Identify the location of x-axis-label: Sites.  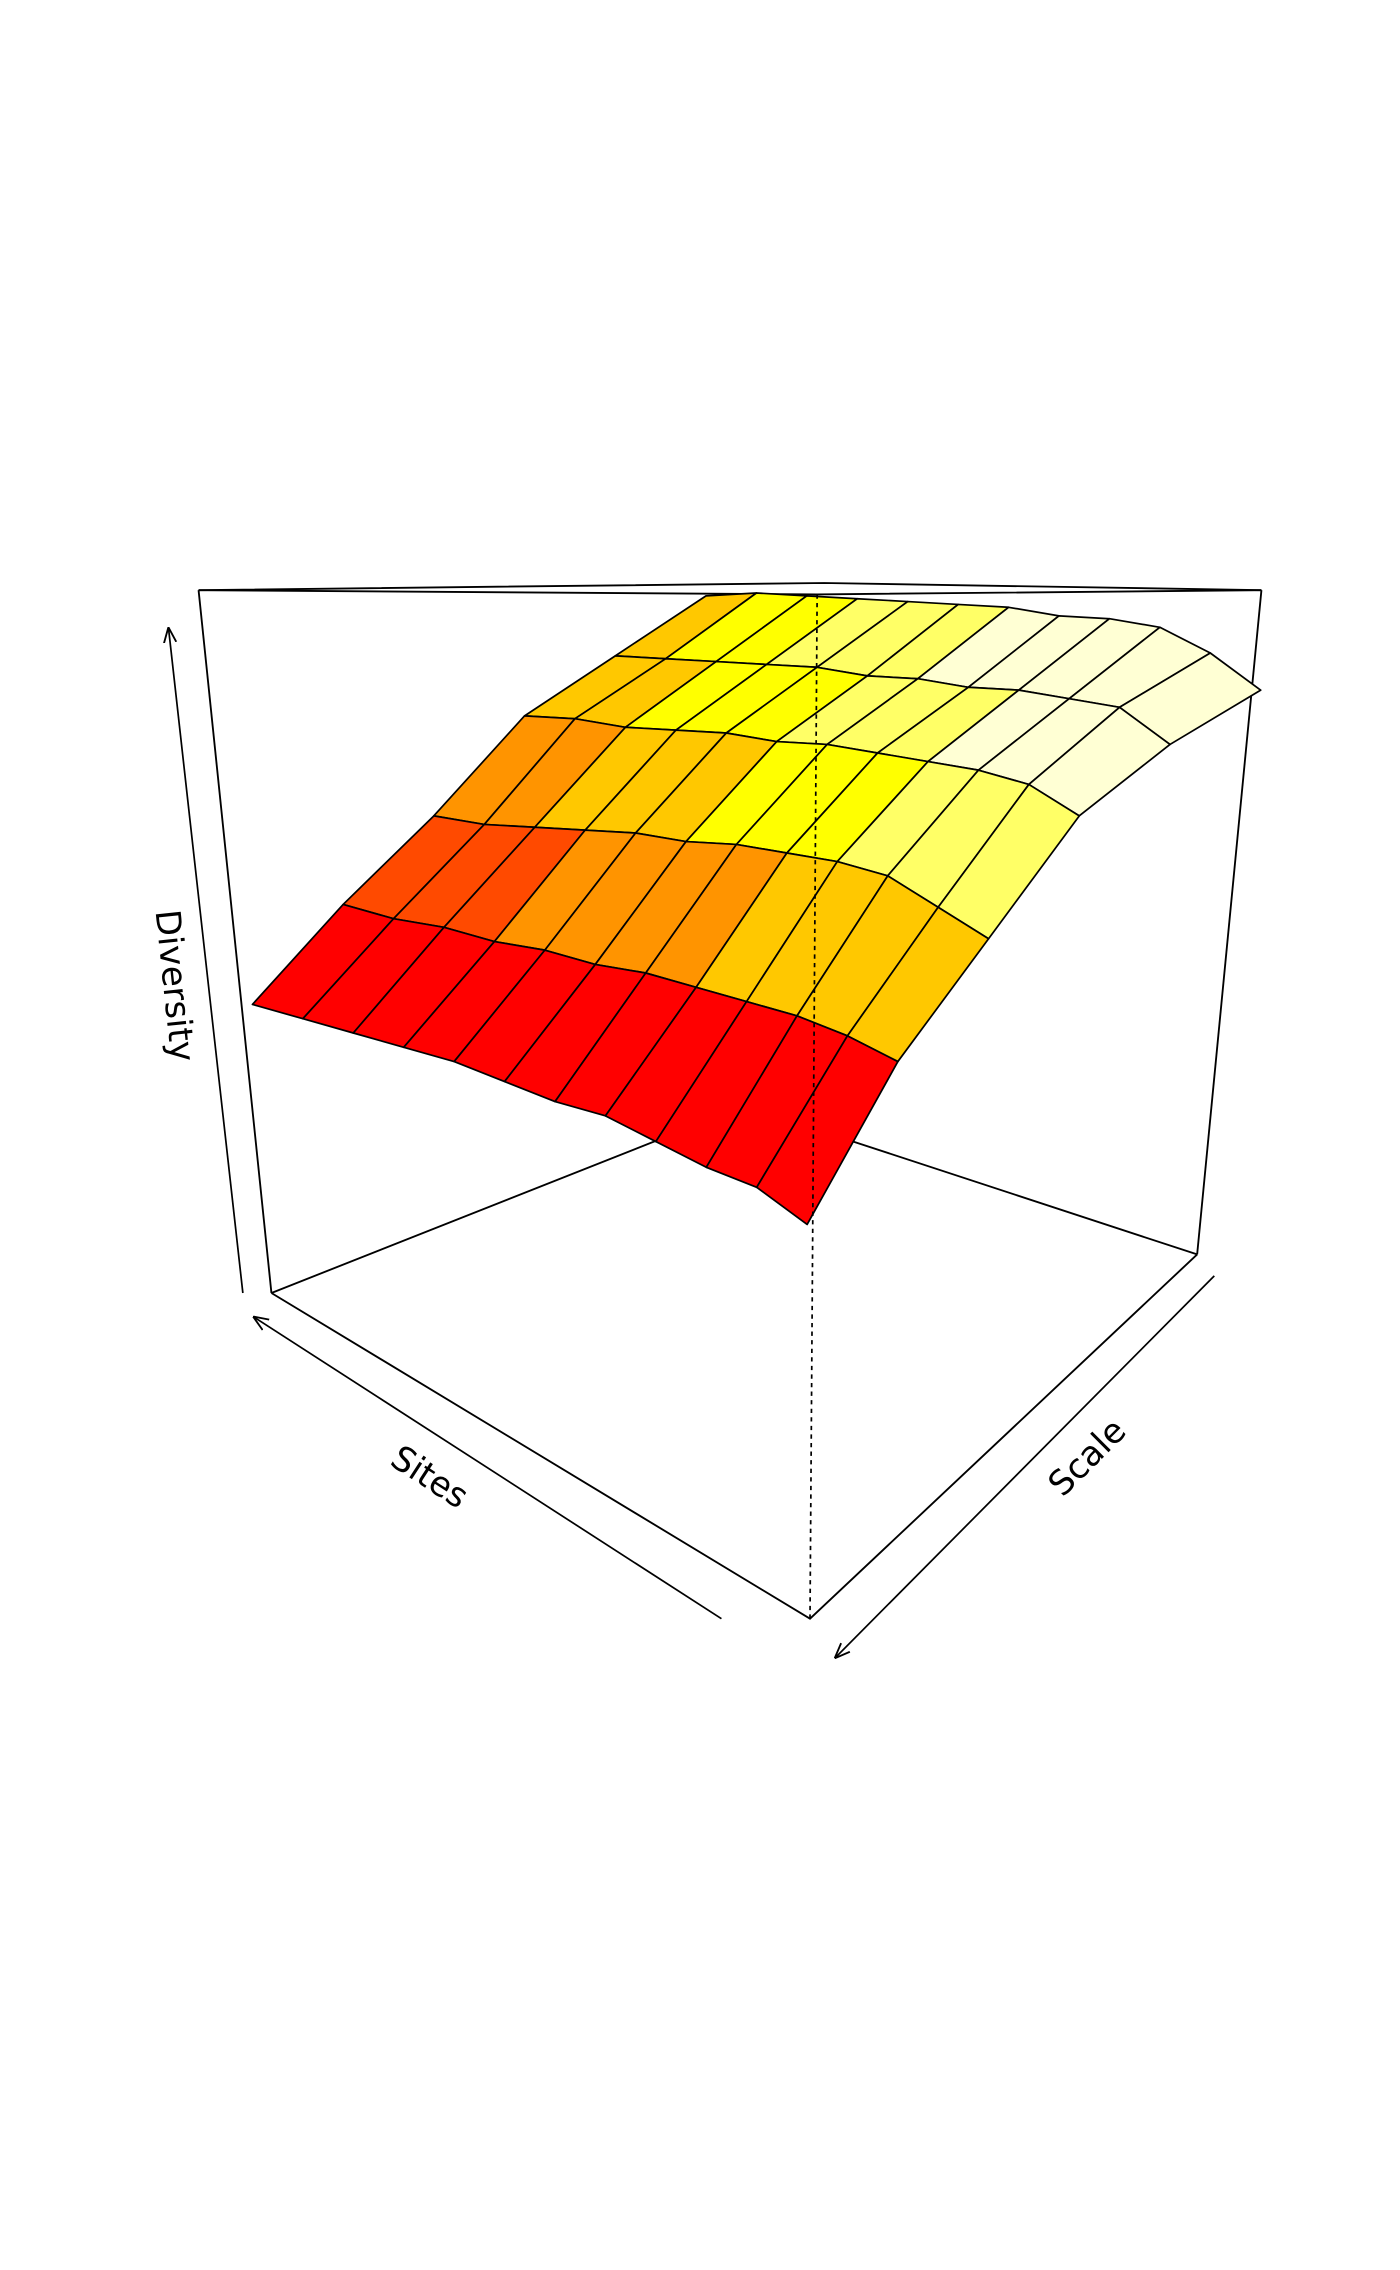
(429, 1477).